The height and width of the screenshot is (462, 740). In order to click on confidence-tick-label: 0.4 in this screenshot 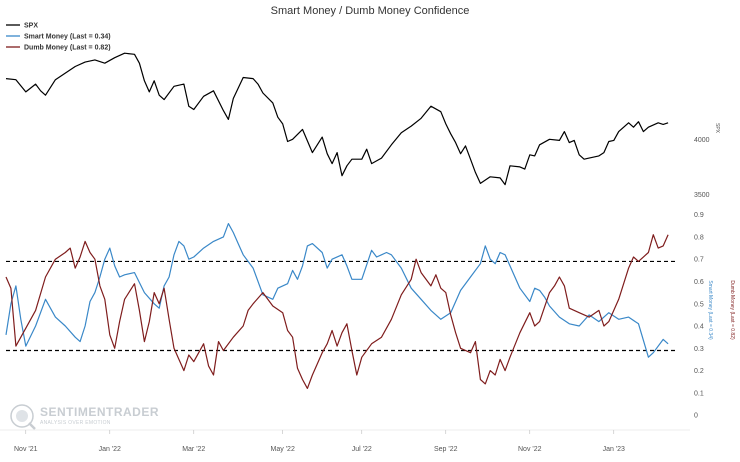, I will do `click(699, 327)`.